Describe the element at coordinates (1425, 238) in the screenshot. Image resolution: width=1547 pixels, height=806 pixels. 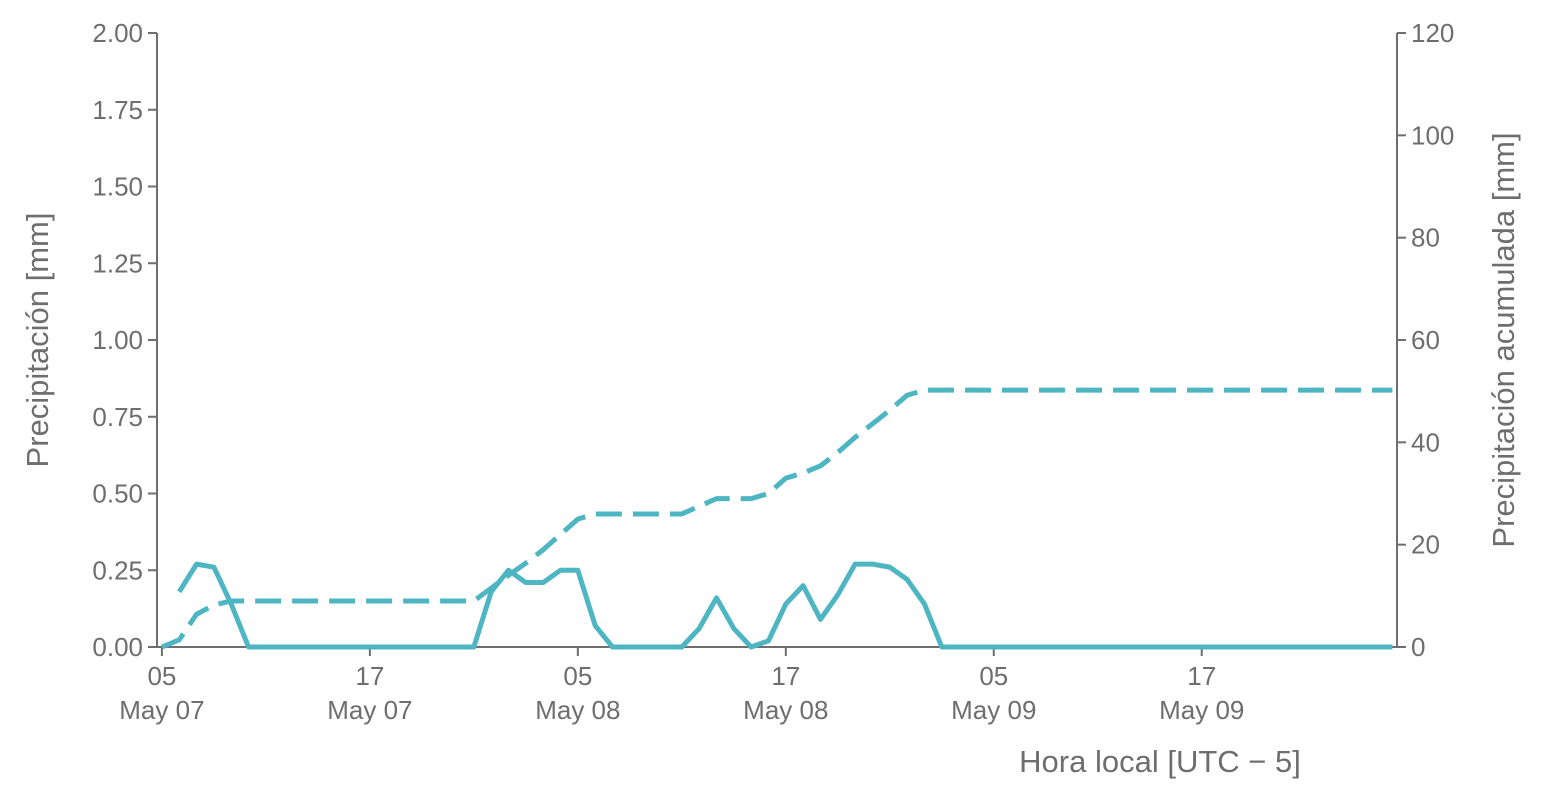
I see `y2-tick-label: 80` at that location.